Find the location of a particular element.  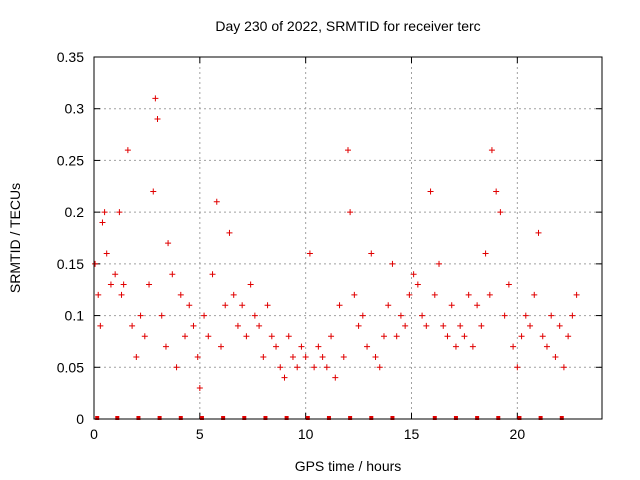

x-tick-label: 20 is located at coordinates (518, 434).